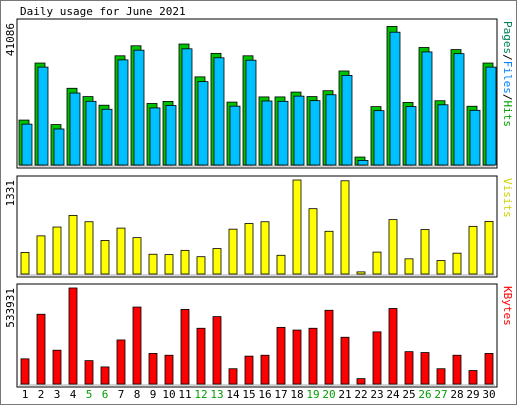 The height and width of the screenshot is (410, 517). I want to click on kbytes-side-label: KBytes, so click(507, 306).